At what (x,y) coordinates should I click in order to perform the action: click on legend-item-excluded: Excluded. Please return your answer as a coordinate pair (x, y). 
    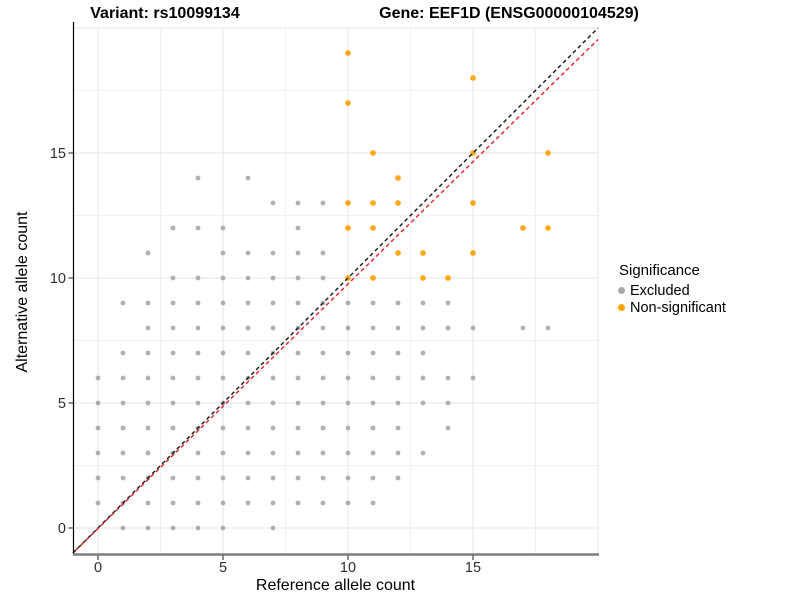
    Looking at the image, I should click on (672, 290).